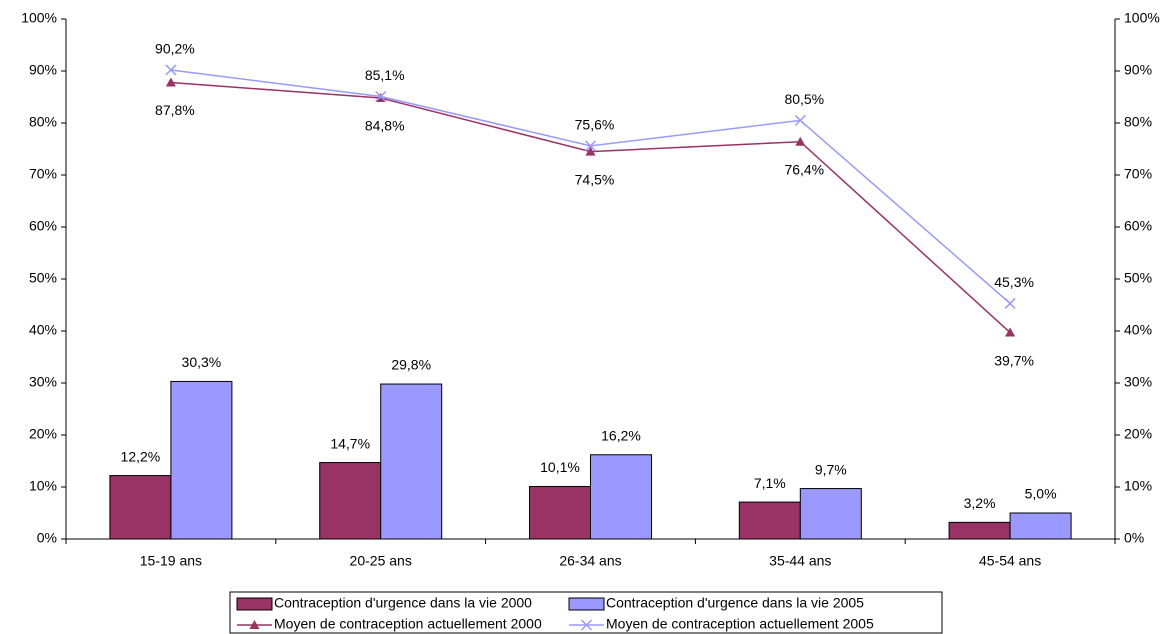 This screenshot has height=634, width=1176. What do you see at coordinates (408, 624) in the screenshot?
I see `legend-label: Moyen de contraception actuellement 2000` at bounding box center [408, 624].